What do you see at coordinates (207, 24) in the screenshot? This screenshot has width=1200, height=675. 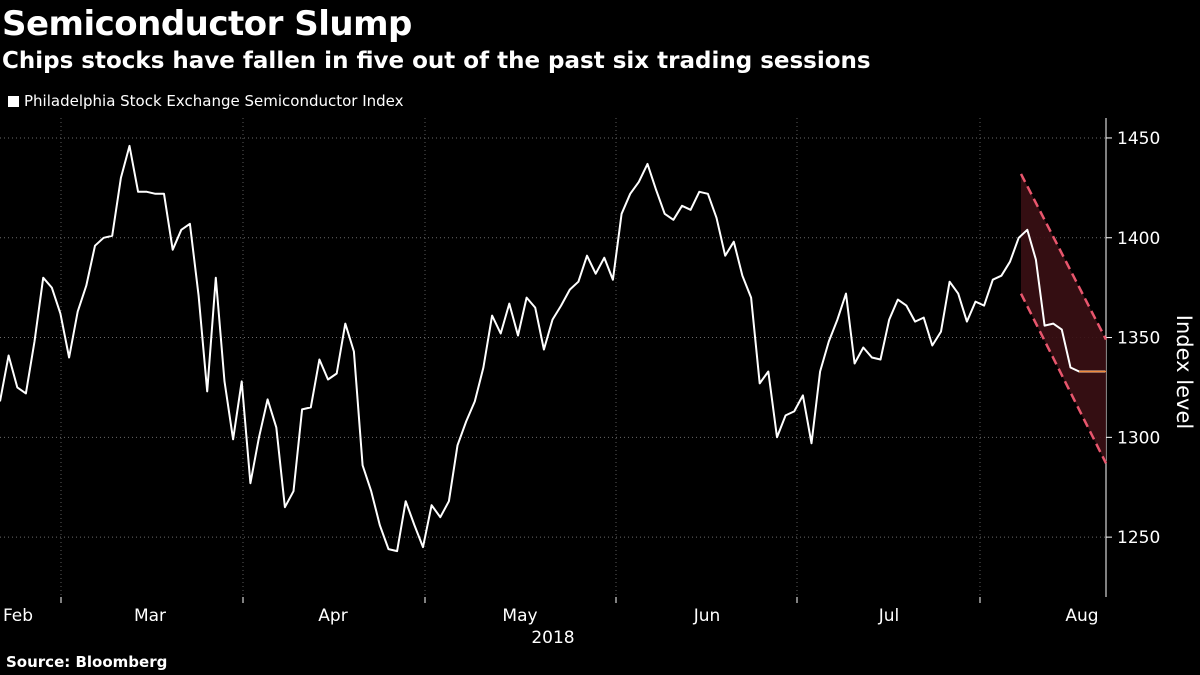 I see `chart-title: Semiconductor Slump` at bounding box center [207, 24].